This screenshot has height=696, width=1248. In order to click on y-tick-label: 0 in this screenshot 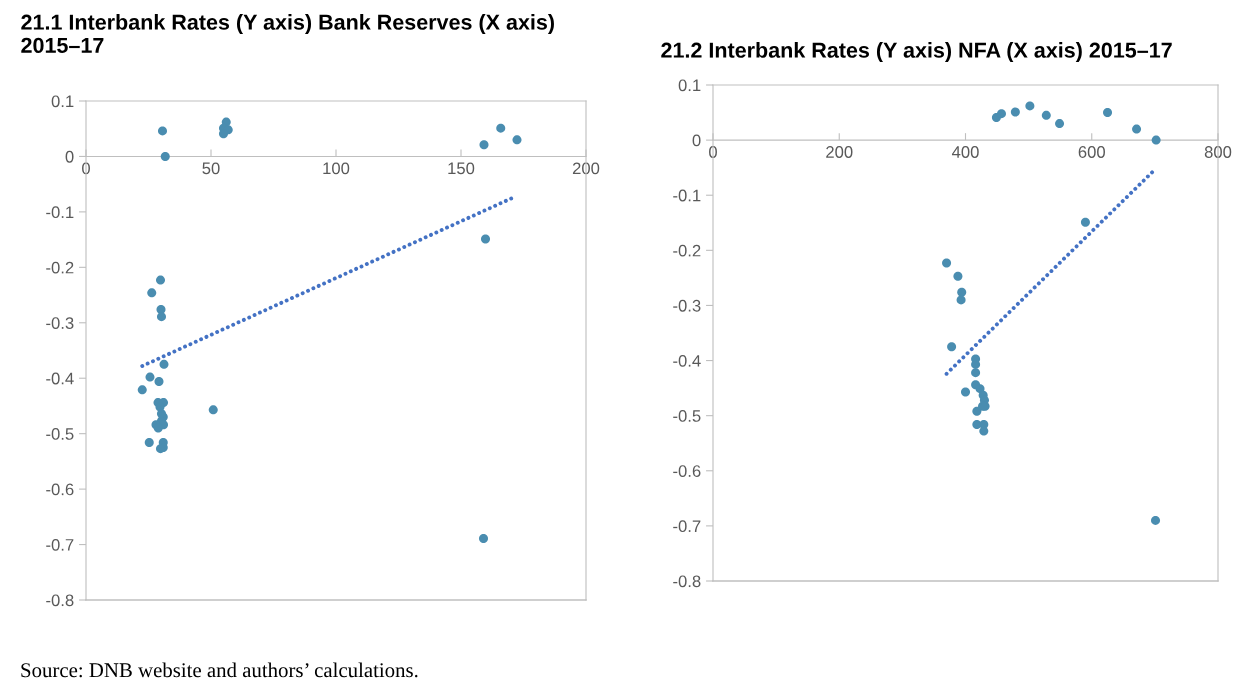, I will do `click(696, 140)`.